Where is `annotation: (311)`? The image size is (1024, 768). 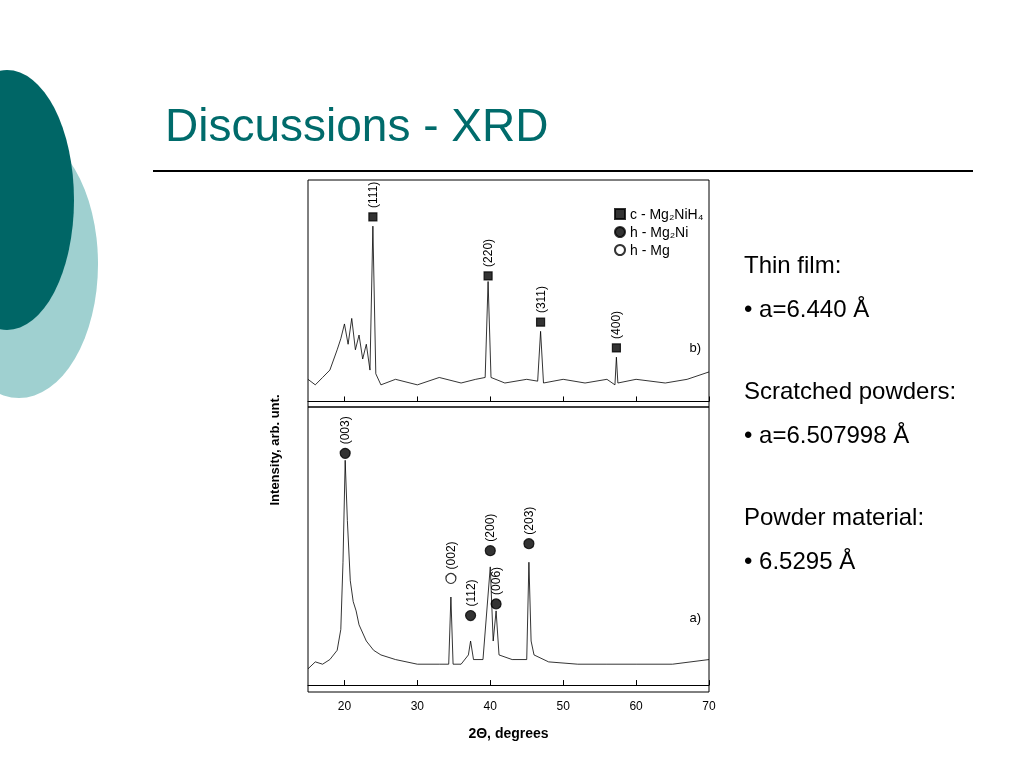
annotation: (311) is located at coordinates (540, 299).